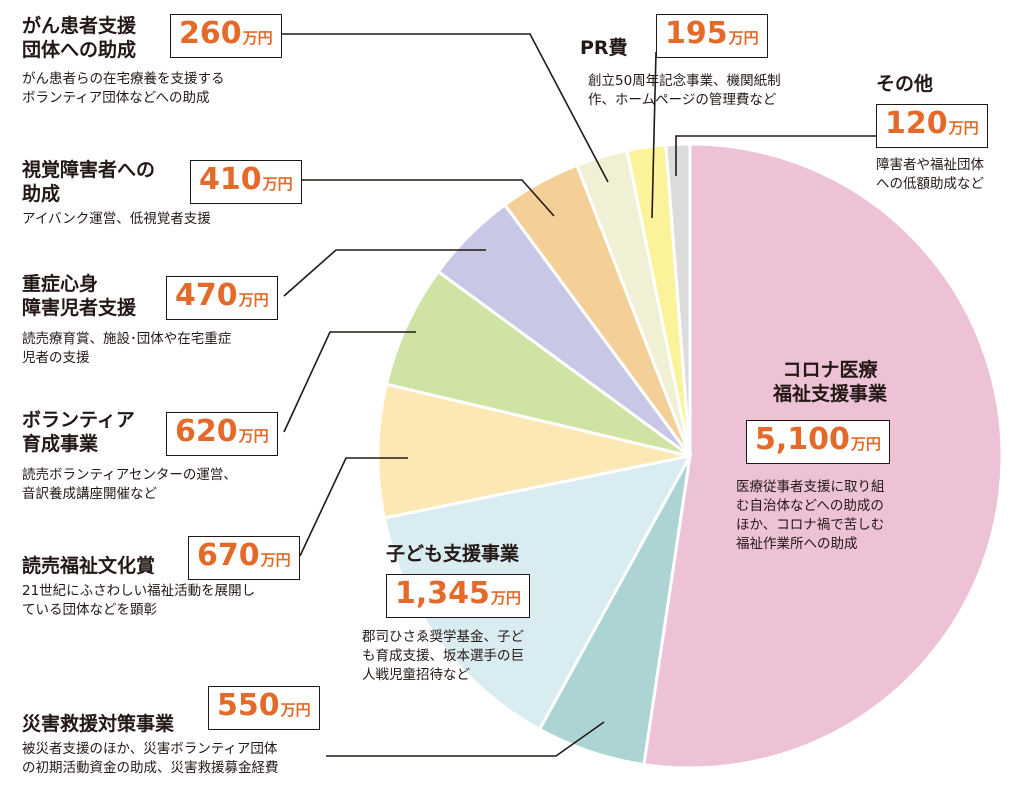 The image size is (1032, 794). What do you see at coordinates (416, 675) in the screenshot?
I see `children-desc-line: 人戦児童招待など` at bounding box center [416, 675].